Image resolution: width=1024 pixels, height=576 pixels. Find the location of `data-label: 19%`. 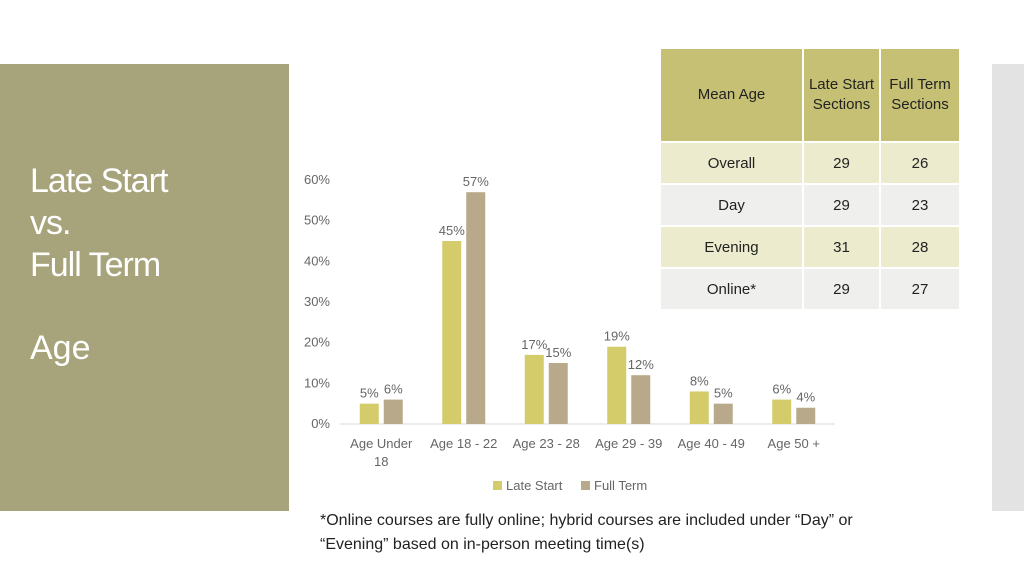

data-label: 19% is located at coordinates (617, 336).